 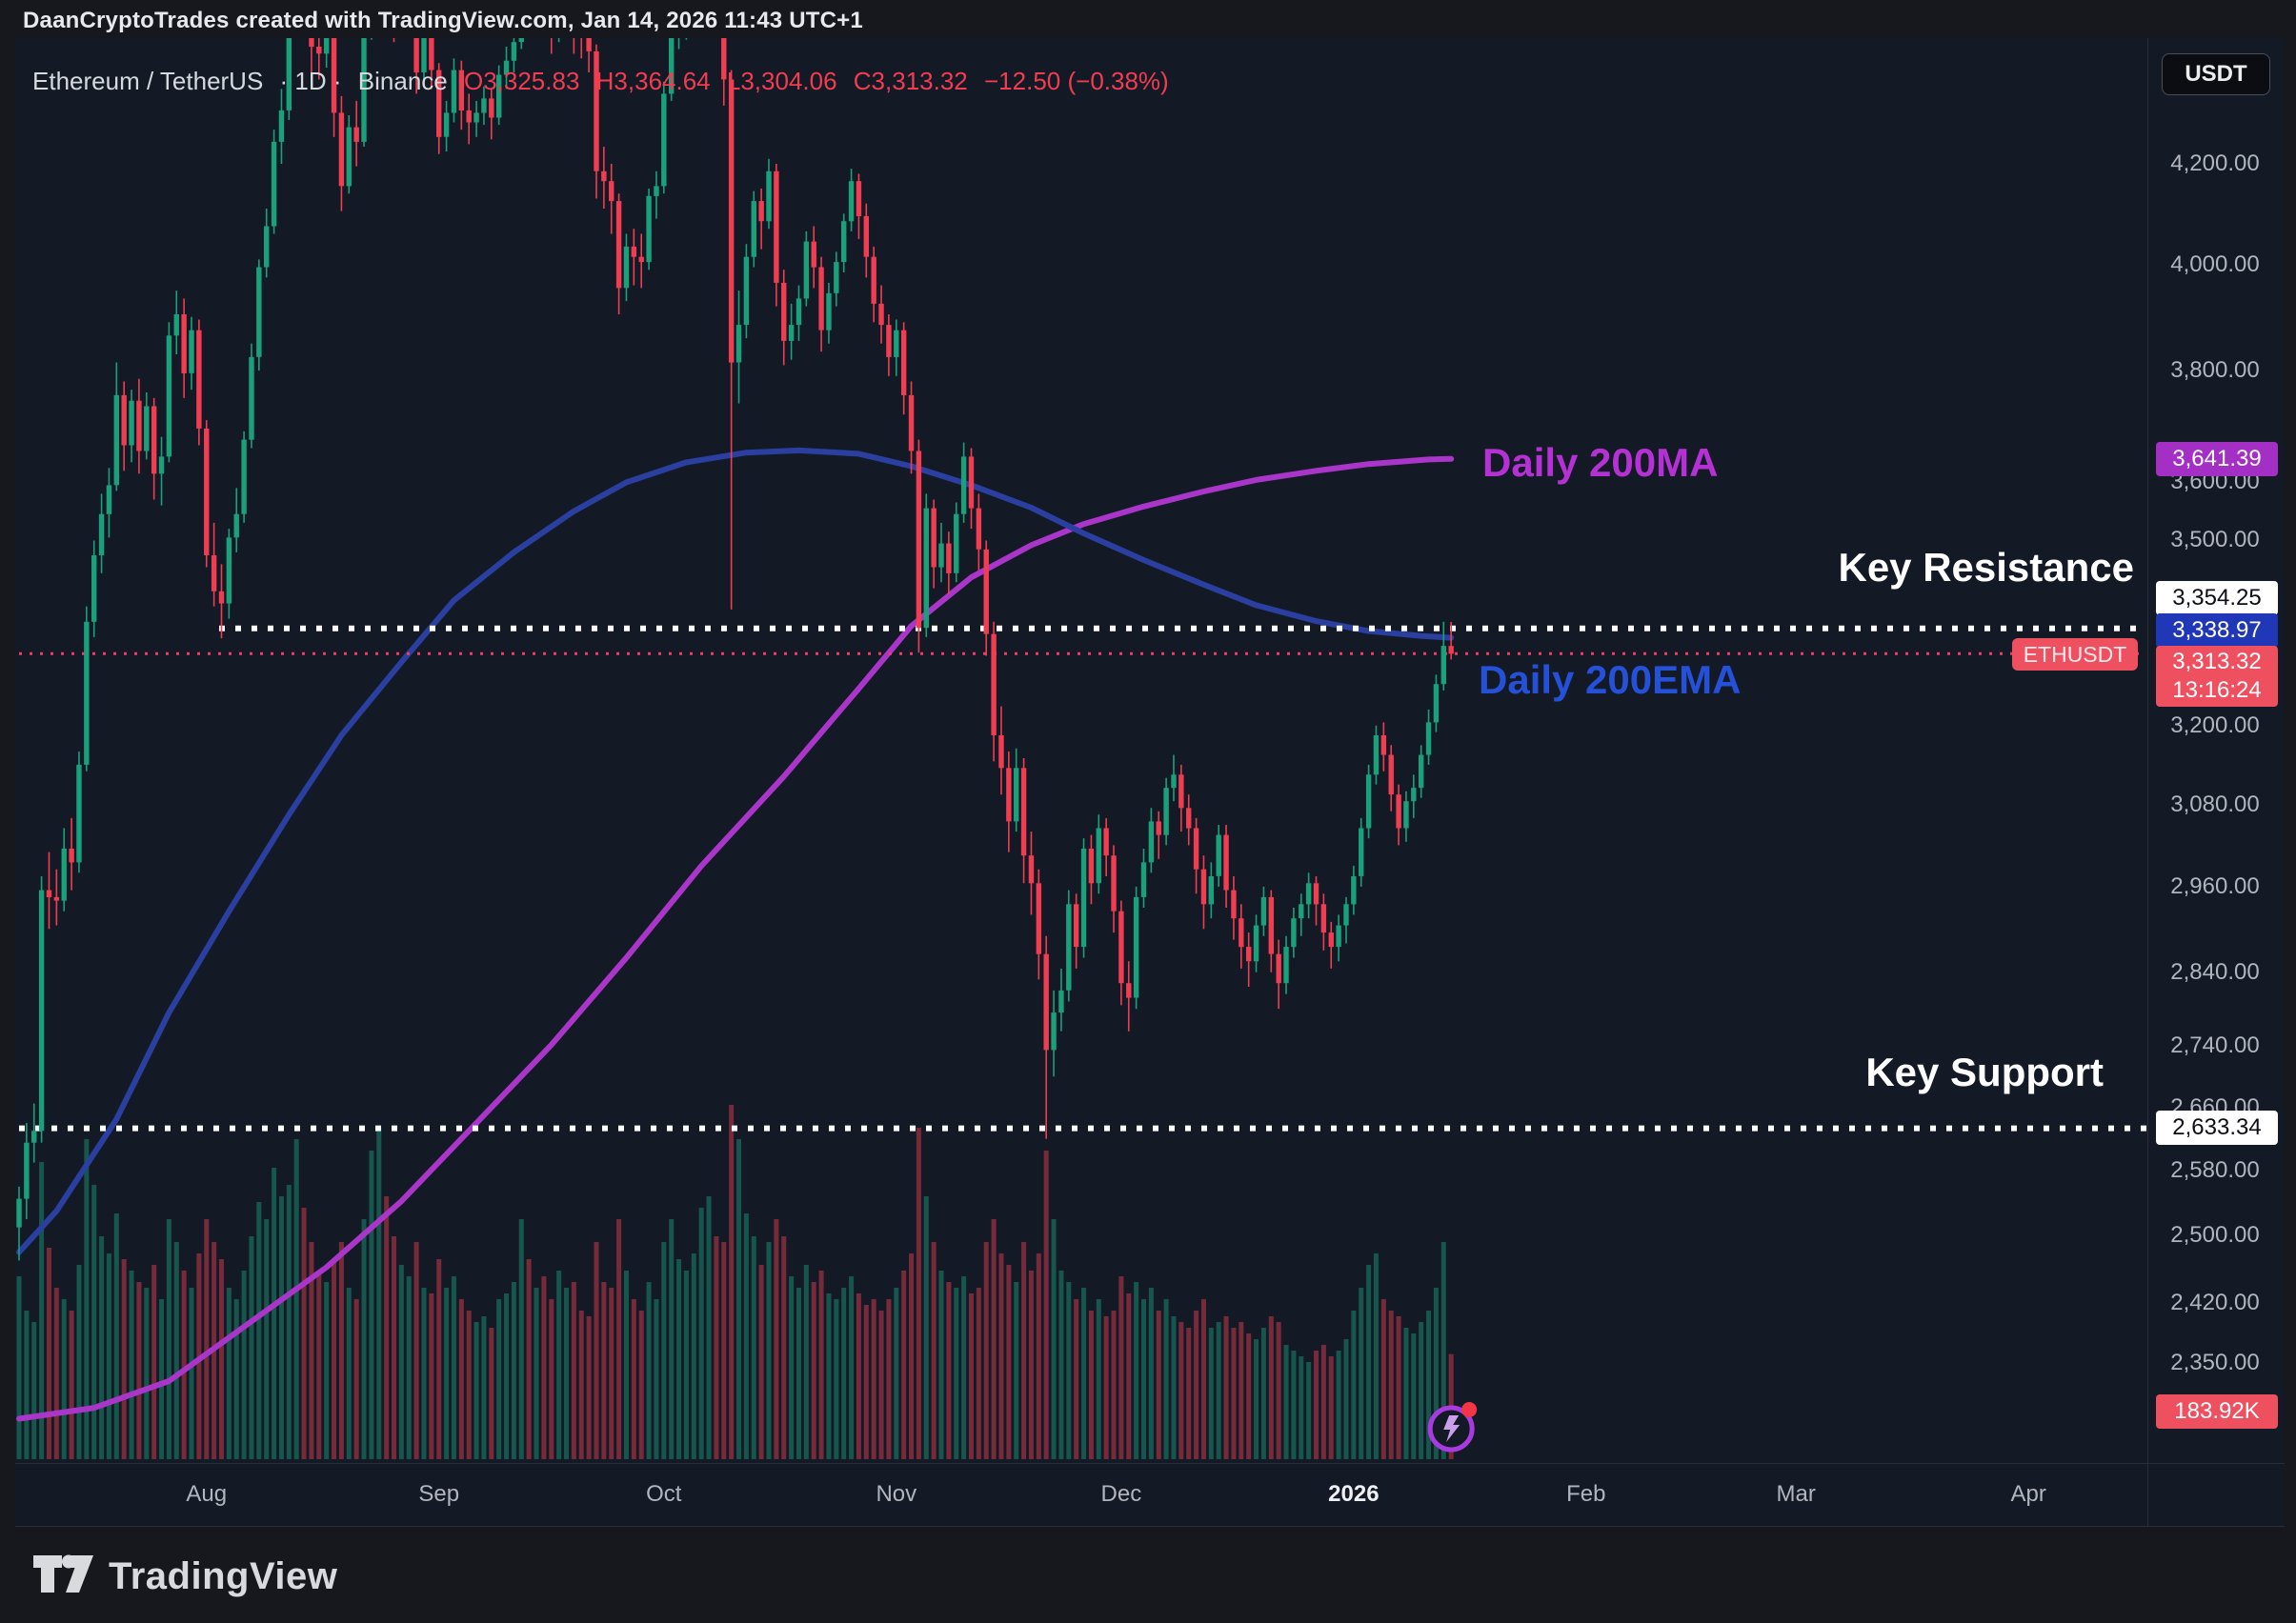 What do you see at coordinates (1610, 679) in the screenshot?
I see `ema200-annotation: Daily 200EMA` at bounding box center [1610, 679].